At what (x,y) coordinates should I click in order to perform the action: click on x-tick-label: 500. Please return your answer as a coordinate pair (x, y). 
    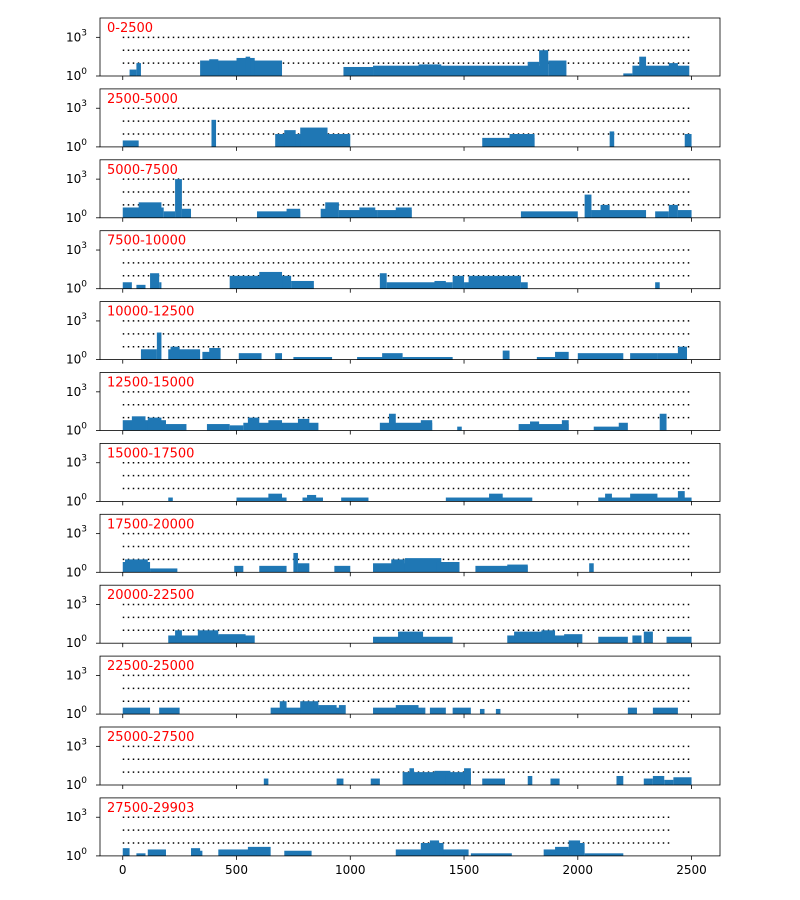
    Looking at the image, I should click on (236, 870).